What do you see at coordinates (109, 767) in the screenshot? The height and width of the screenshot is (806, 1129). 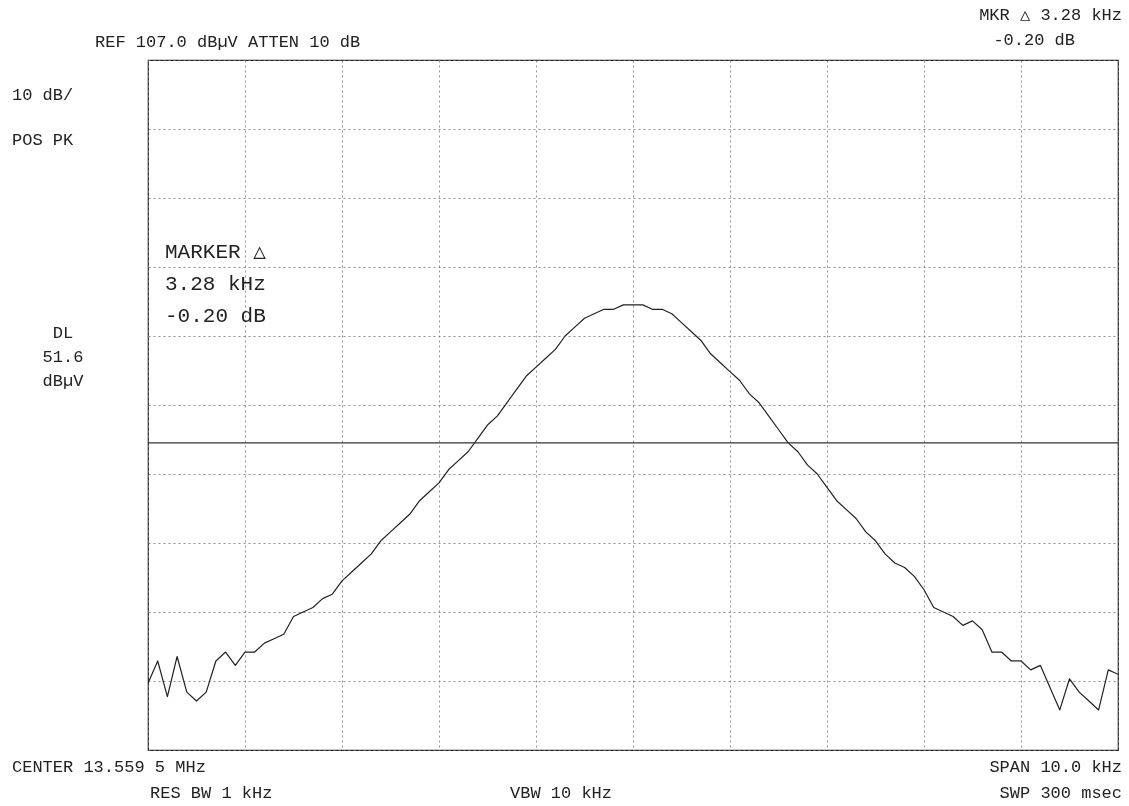 I see `text: CENTER 13.559 5 MHz` at bounding box center [109, 767].